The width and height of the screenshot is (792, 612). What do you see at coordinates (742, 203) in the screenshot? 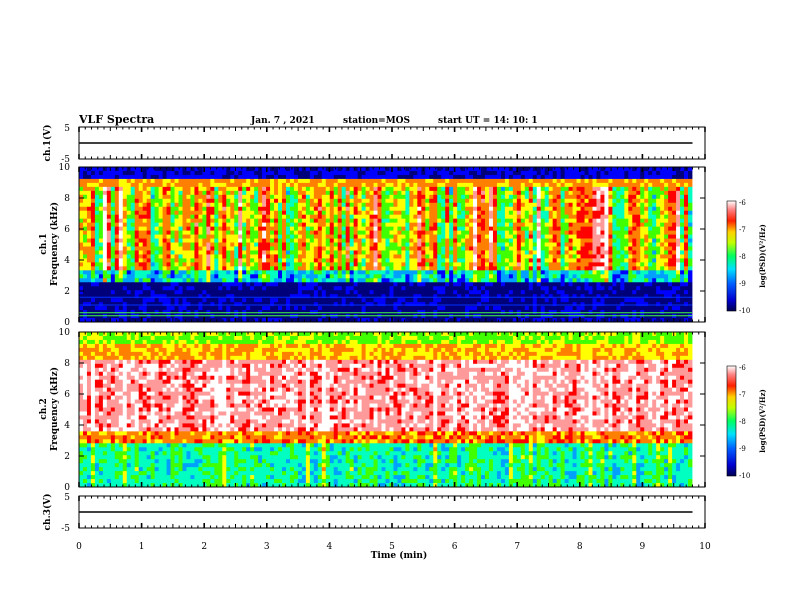
I see `ch1-cb-tick-6: -6` at bounding box center [742, 203].